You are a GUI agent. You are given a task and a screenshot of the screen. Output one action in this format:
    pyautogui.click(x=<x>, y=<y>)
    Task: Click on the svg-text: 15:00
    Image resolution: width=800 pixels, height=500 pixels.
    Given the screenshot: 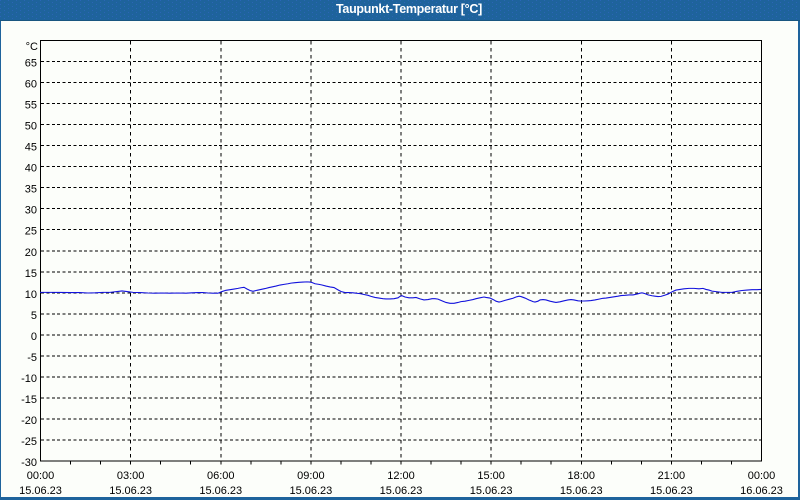 What is the action you would take?
    pyautogui.click(x=491, y=476)
    